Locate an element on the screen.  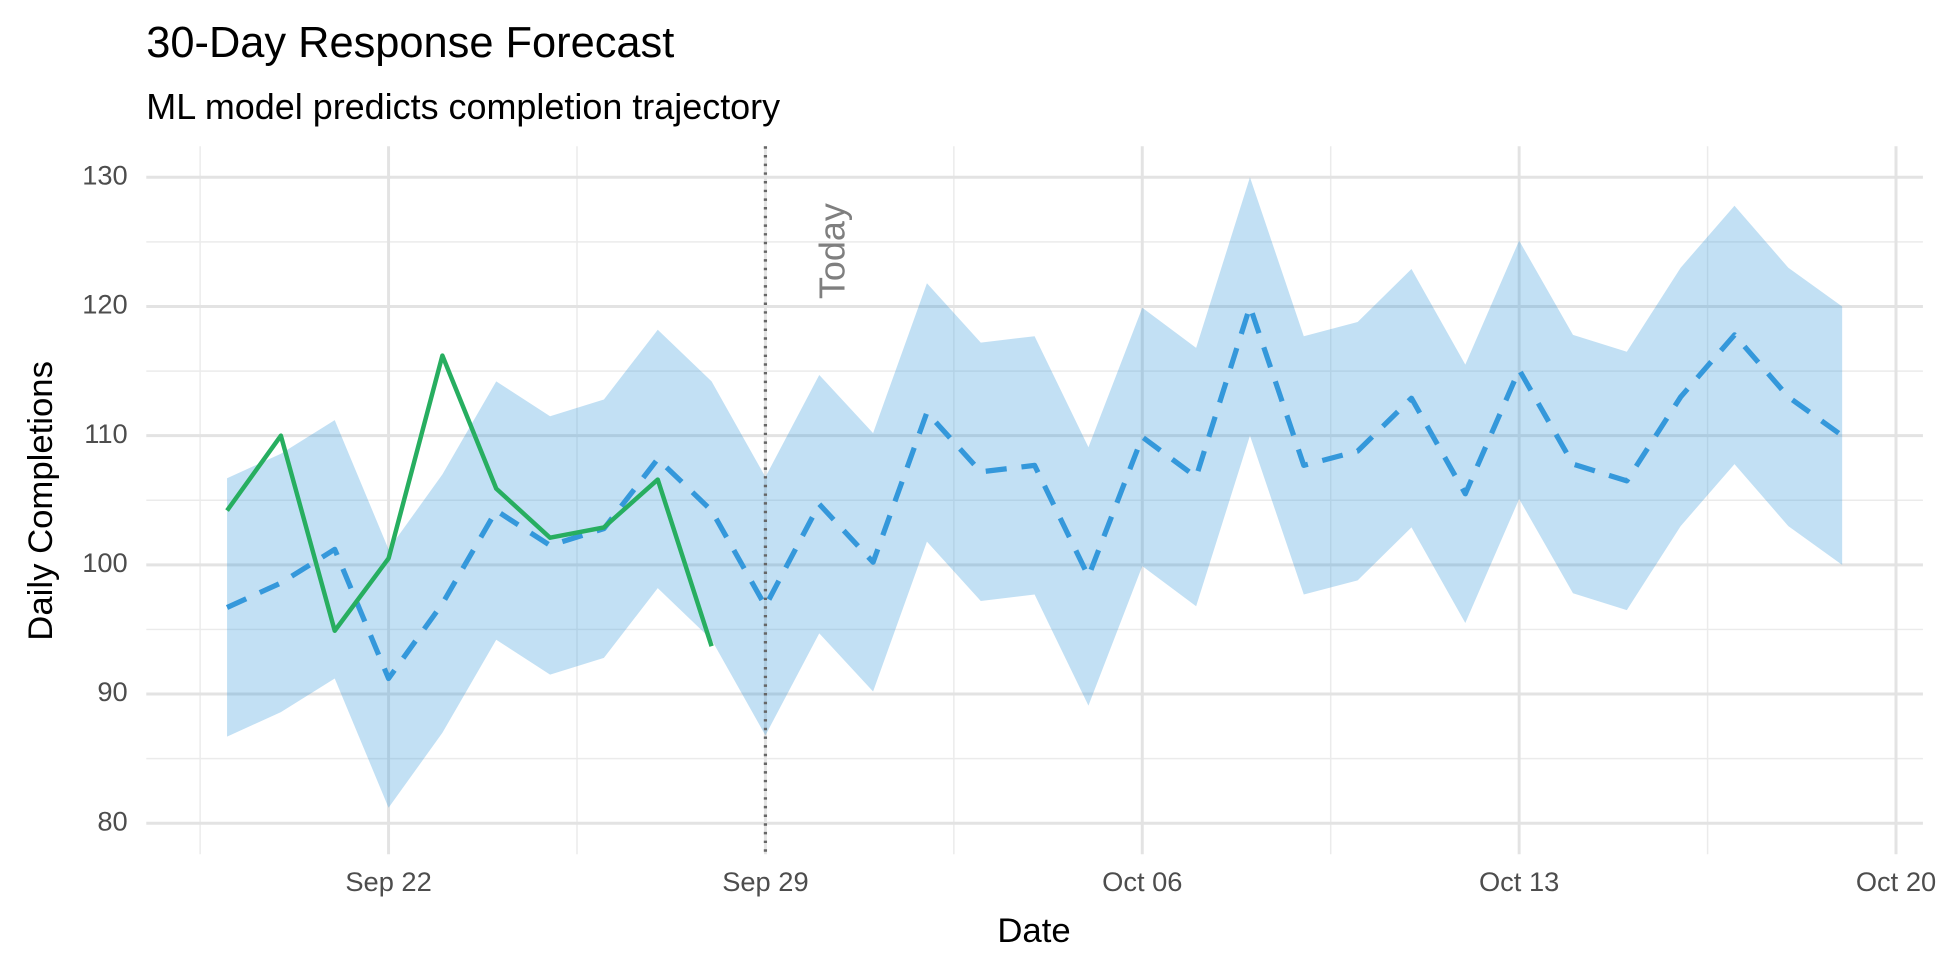
actual-line is located at coordinates (469, 500).